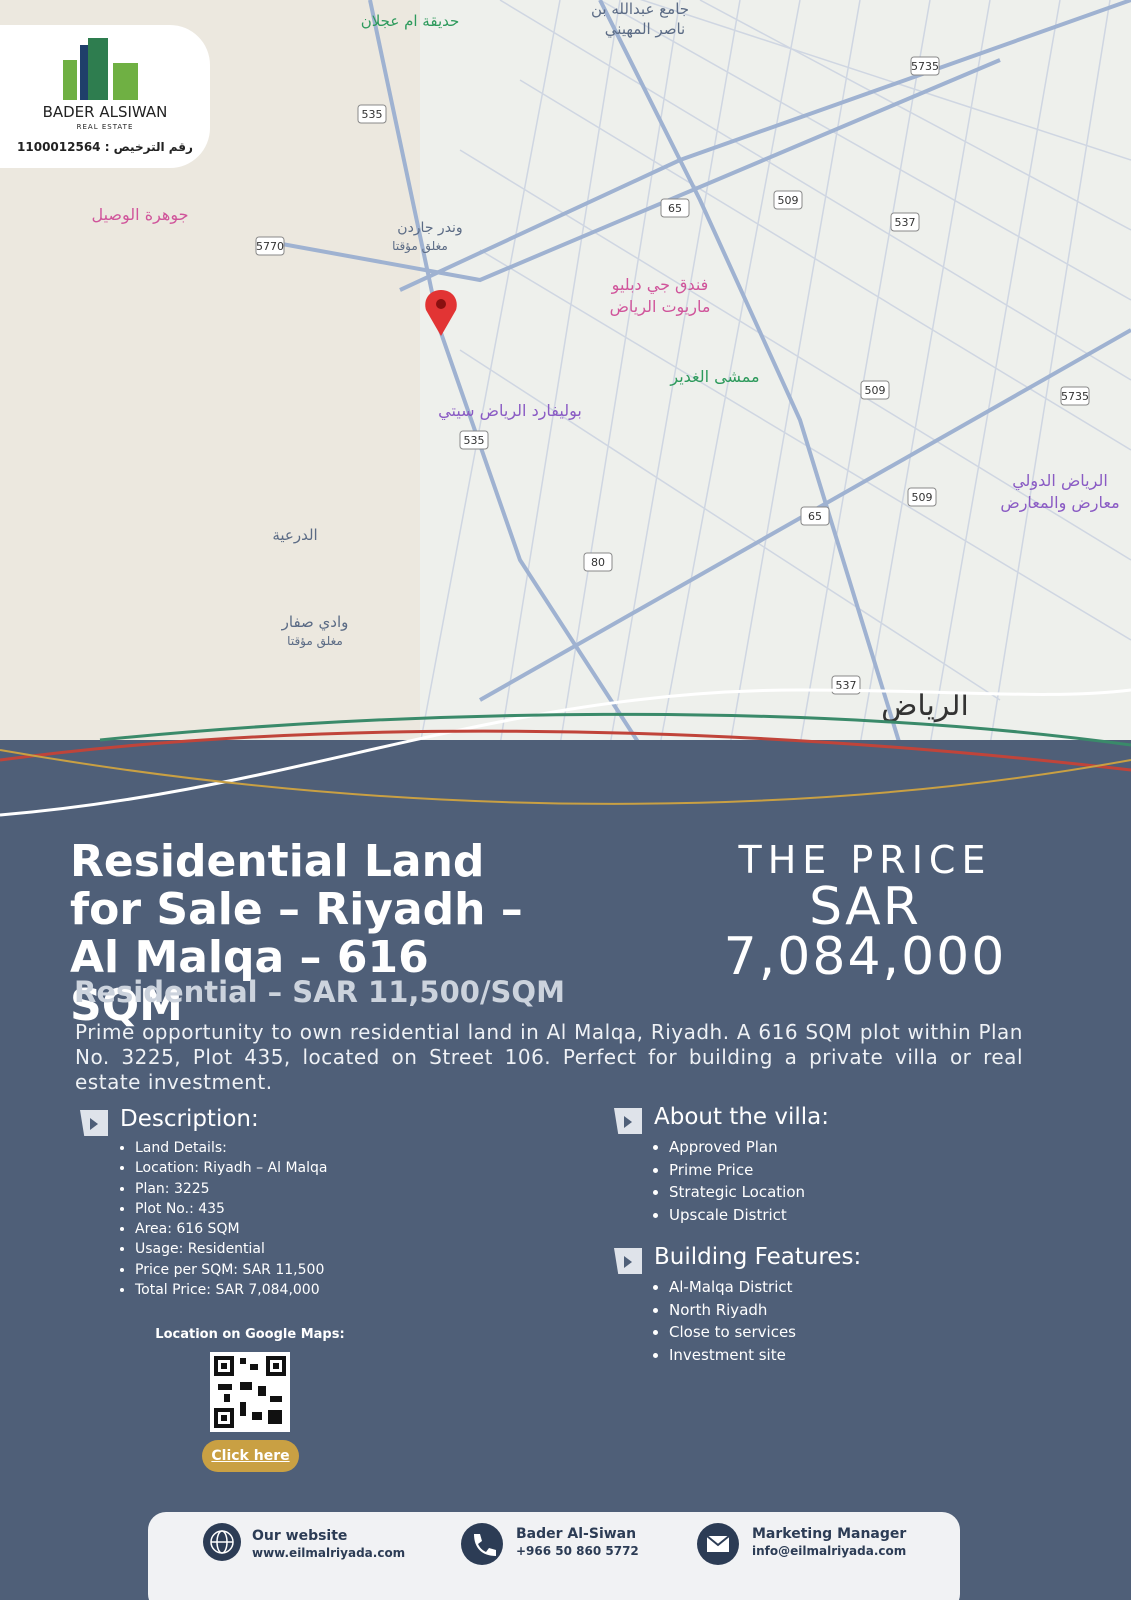  I want to click on footer-title: Bader Al-Siwan, so click(576, 1534).